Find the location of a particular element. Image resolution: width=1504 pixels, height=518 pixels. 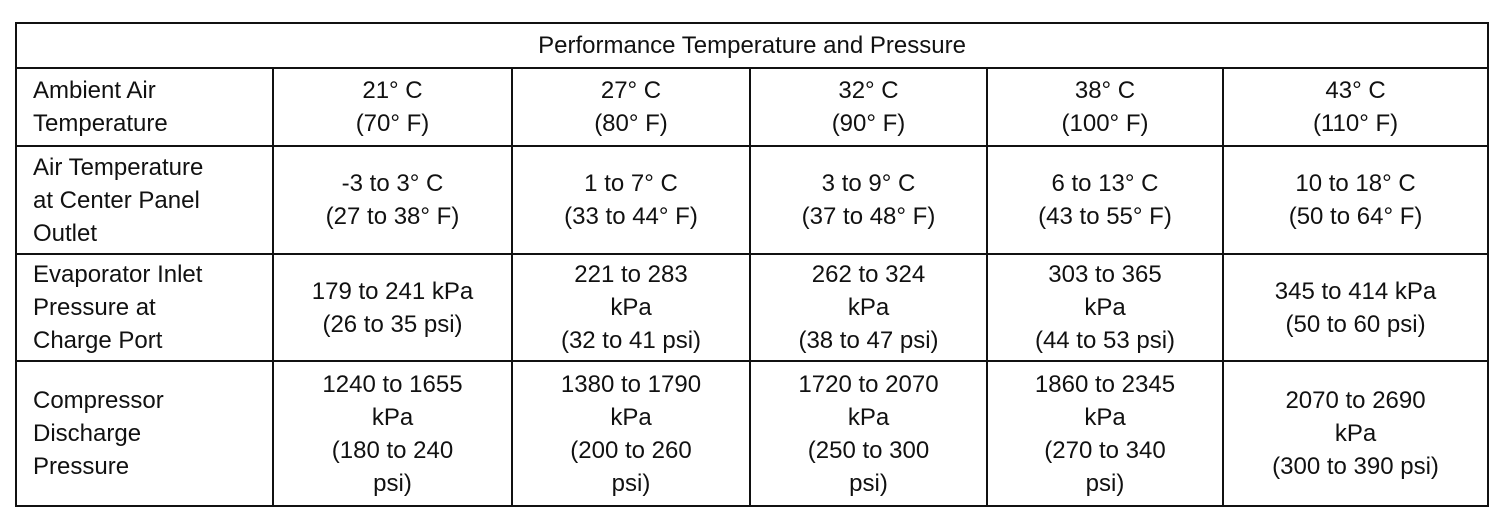

cell-line: 179 to 241 kPa is located at coordinates (392, 291).